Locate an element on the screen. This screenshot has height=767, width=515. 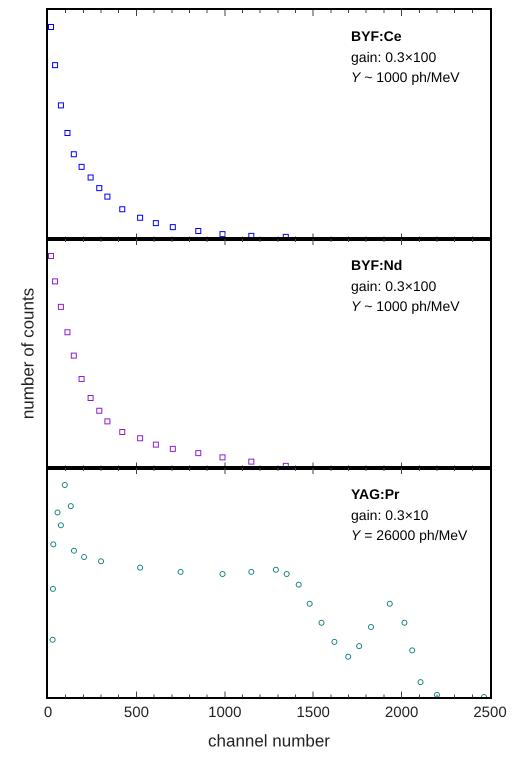
annotation: gain: 0.3×10 is located at coordinates (390, 515).